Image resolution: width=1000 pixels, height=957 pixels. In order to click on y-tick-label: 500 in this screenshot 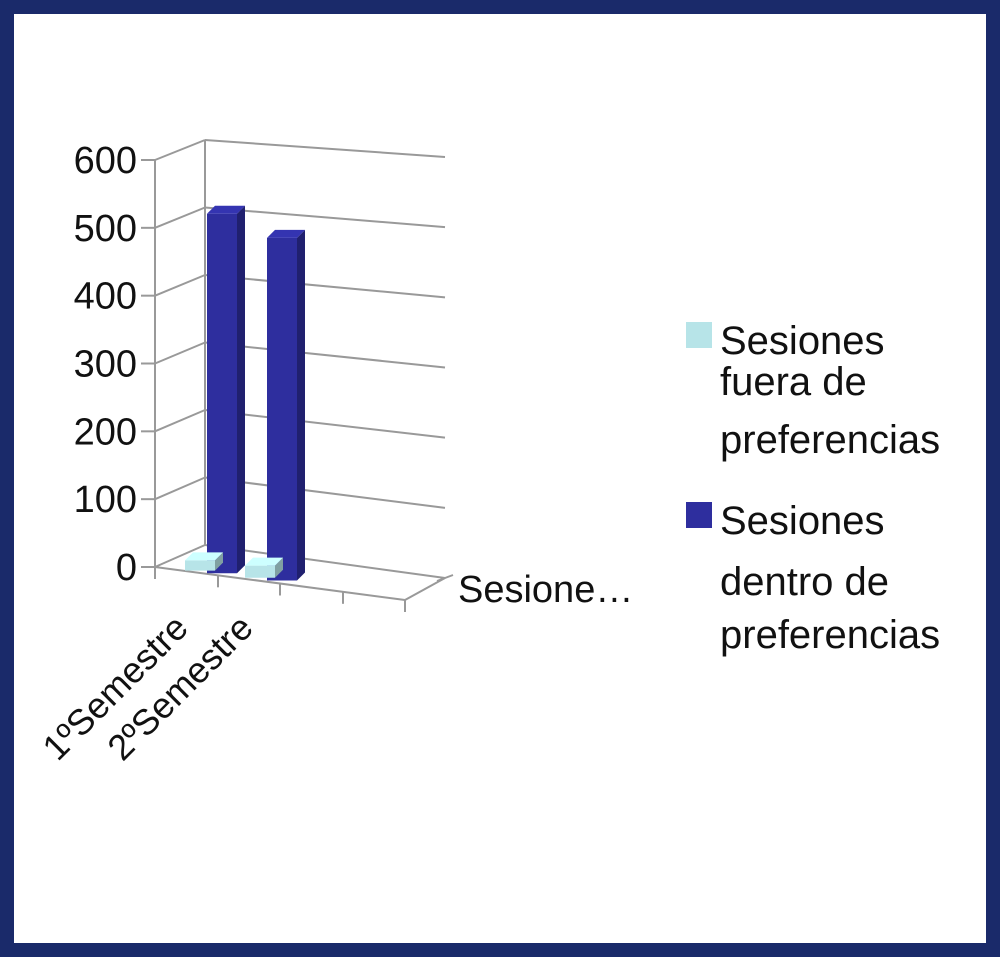, I will do `click(105, 229)`.